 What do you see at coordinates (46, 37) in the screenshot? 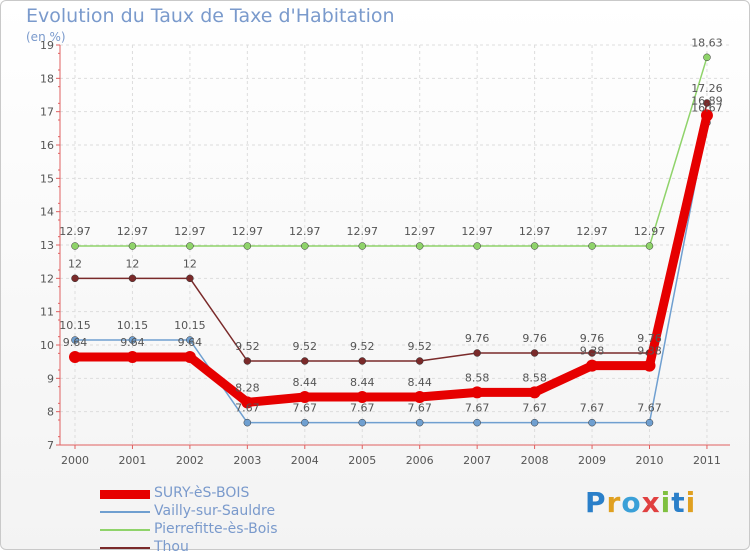
I see `chart-unit: (en %)` at bounding box center [46, 37].